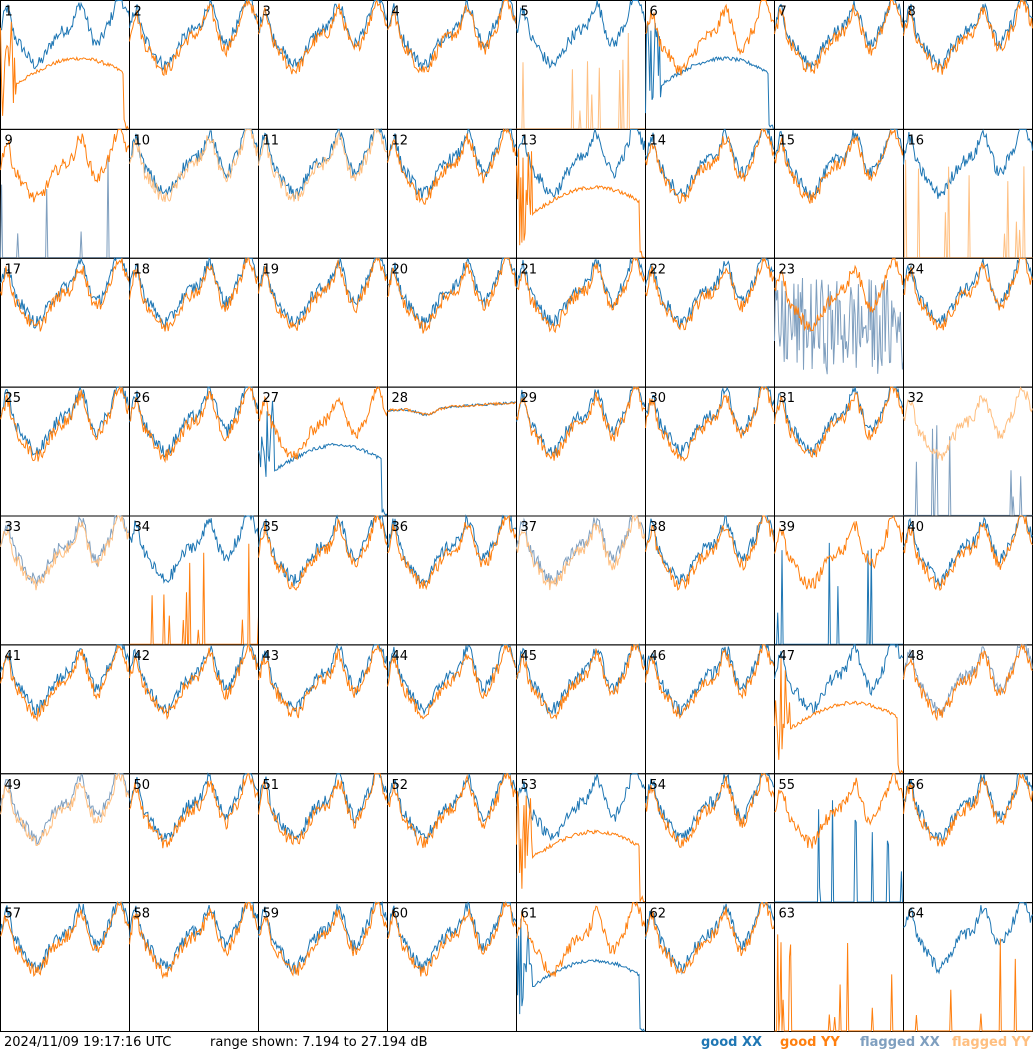 The width and height of the screenshot is (1033, 1053). What do you see at coordinates (710, 322) in the screenshot?
I see `panel-22: 22` at bounding box center [710, 322].